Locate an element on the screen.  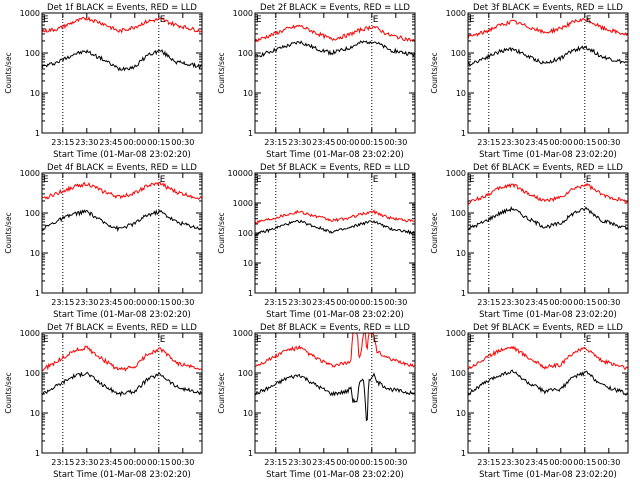
panel-title: Det 5f BLACK = Events, RED = LLD is located at coordinates (335, 168).